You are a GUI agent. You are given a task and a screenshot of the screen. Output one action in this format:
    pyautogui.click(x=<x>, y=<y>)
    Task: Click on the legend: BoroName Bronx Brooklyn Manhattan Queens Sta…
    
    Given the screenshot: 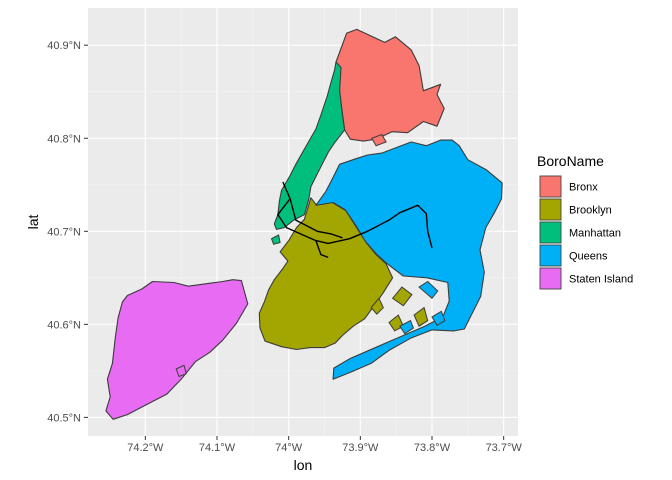 What is the action you would take?
    pyautogui.click(x=585, y=221)
    